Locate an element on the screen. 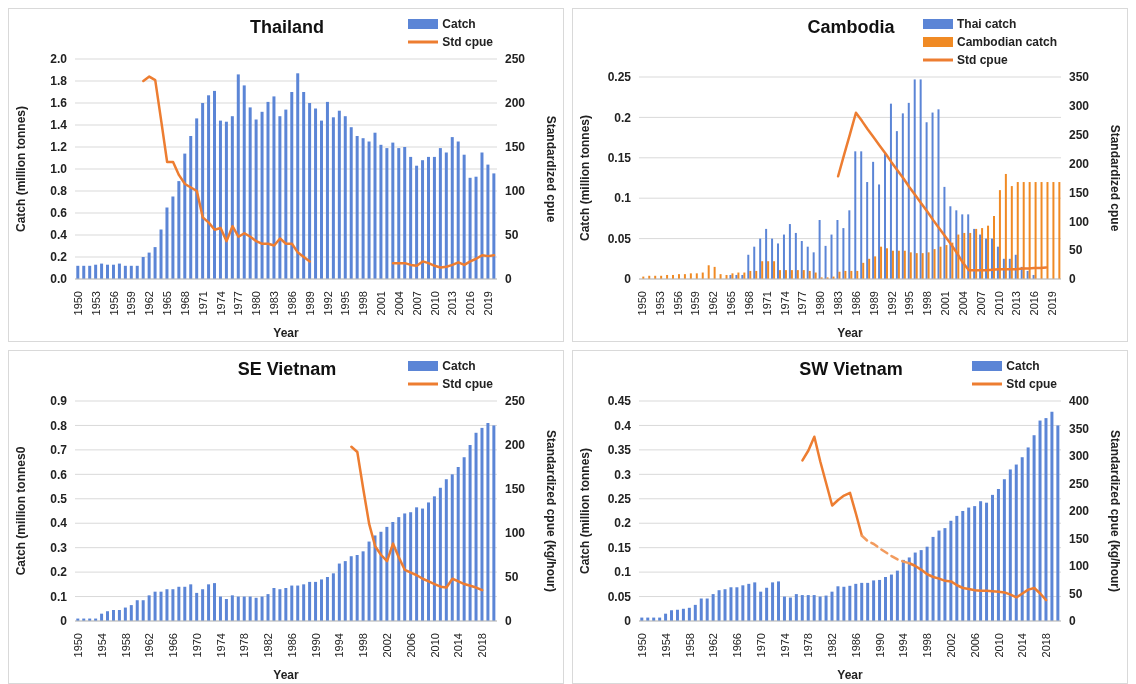 The height and width of the screenshot is (684, 1136). x-tick-label: 1992 is located at coordinates (327, 303).